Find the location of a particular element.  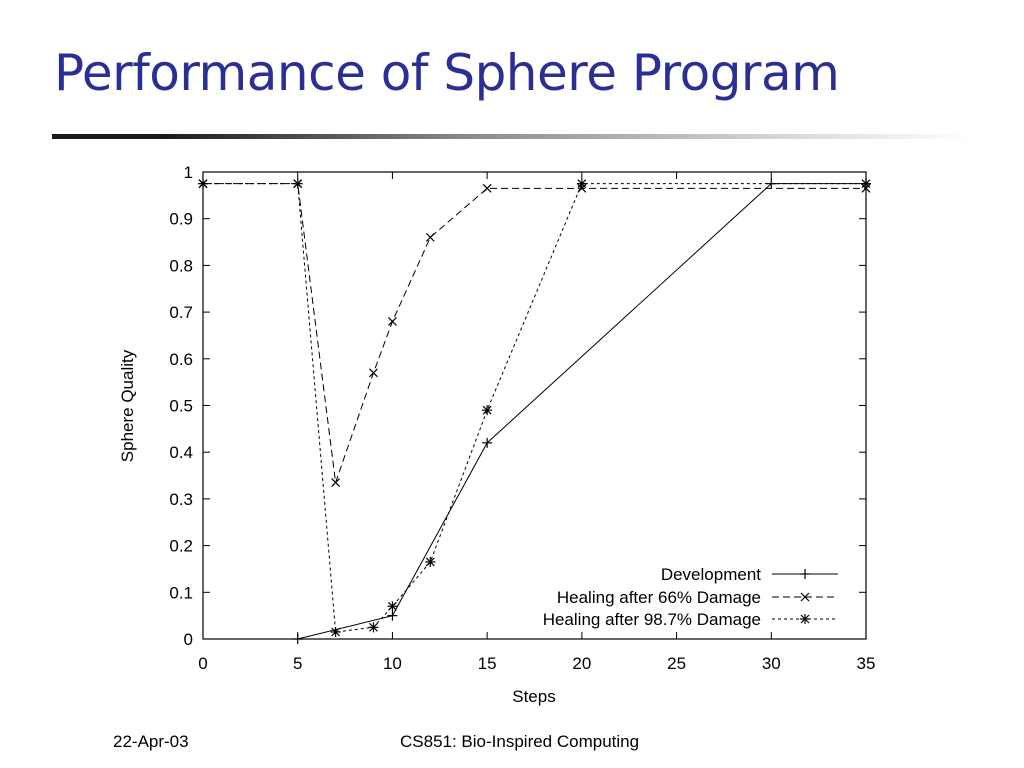

y-tick-label: 0.5 is located at coordinates (181, 406).